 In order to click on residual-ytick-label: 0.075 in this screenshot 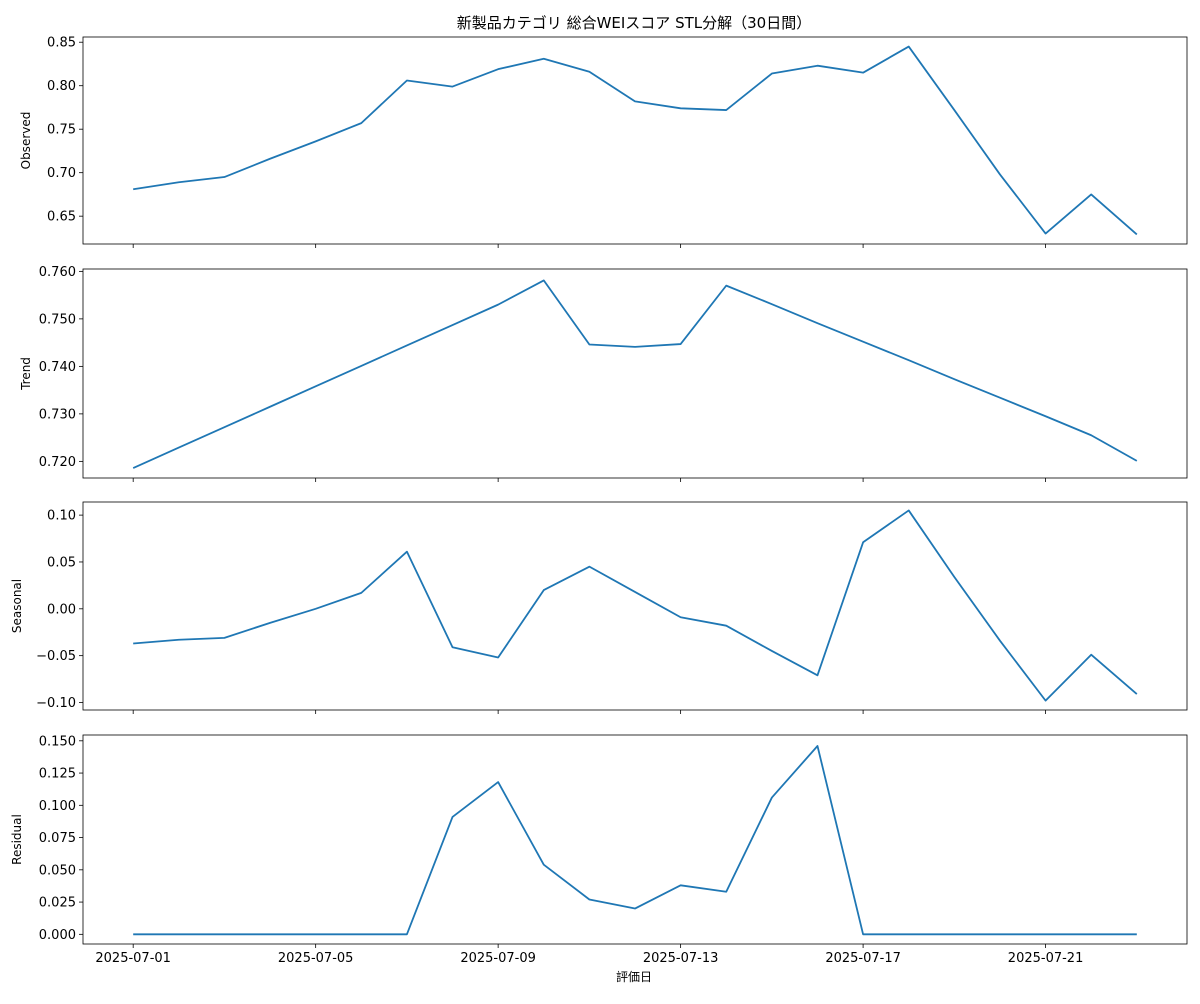, I will do `click(57, 838)`.